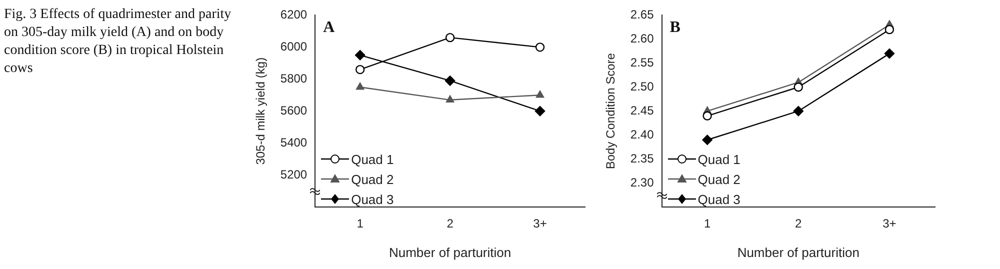 Image resolution: width=1000 pixels, height=269 pixels. Describe the element at coordinates (642, 110) in the screenshot. I see `y-tick-label: 2.45` at that location.